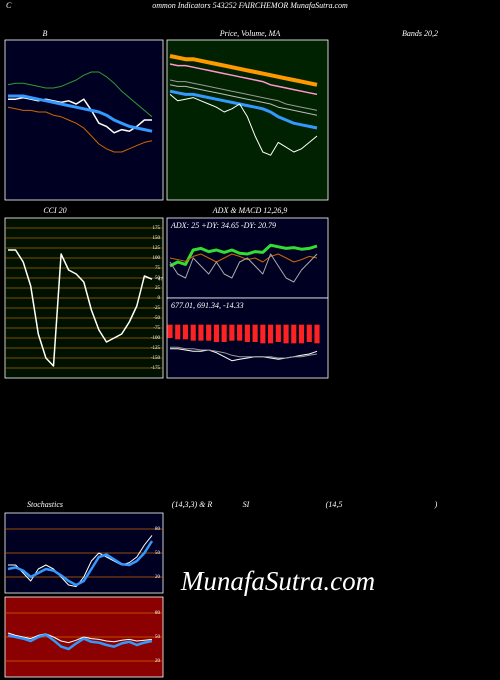  I want to click on panel-title: CCI 20, so click(54, 210).